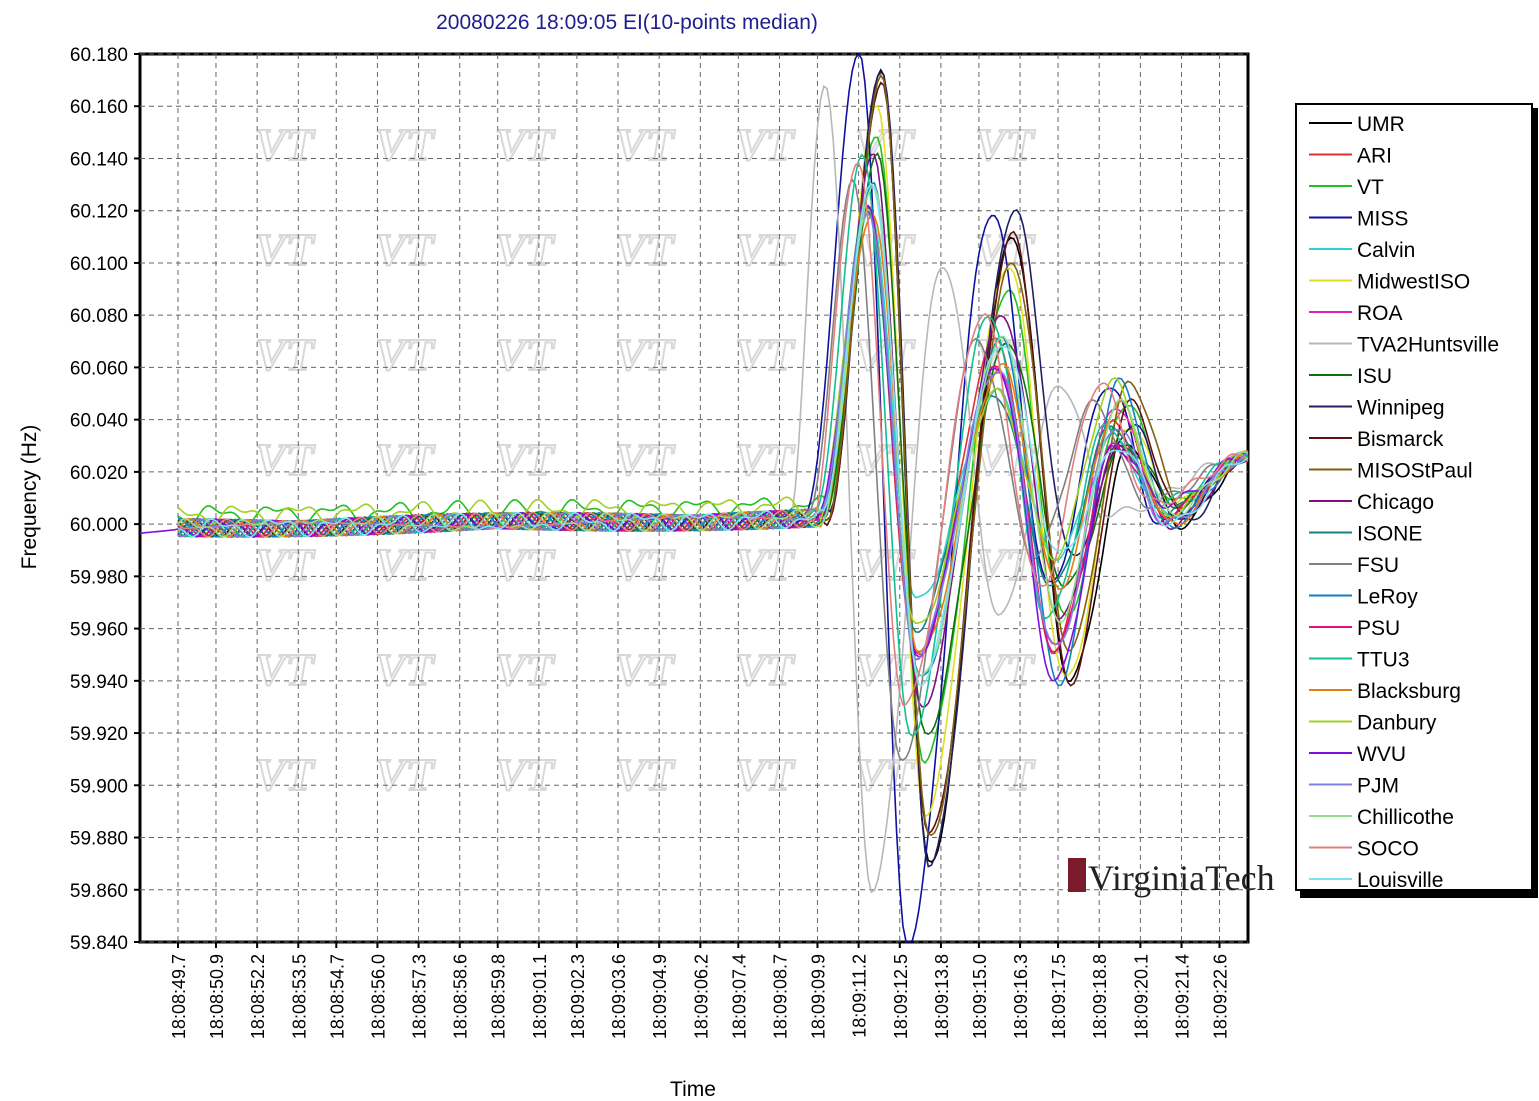  What do you see at coordinates (99, 943) in the screenshot?
I see `y-tick-label: 59.840` at bounding box center [99, 943].